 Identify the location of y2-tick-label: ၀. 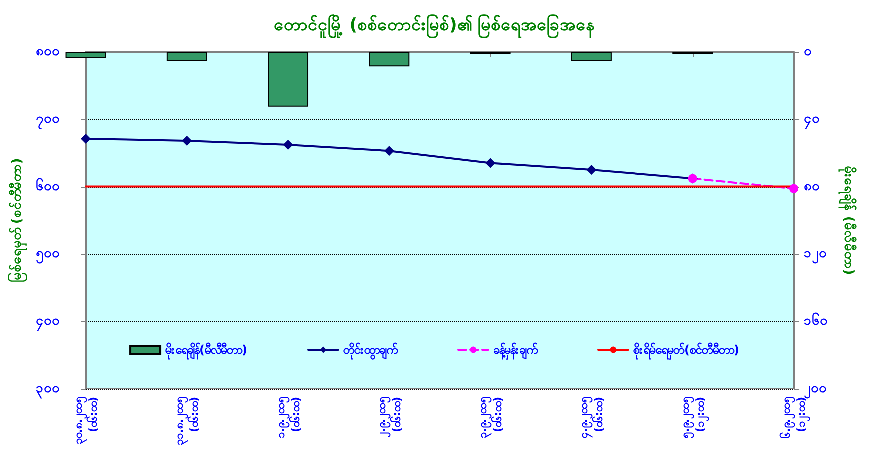
(808, 52).